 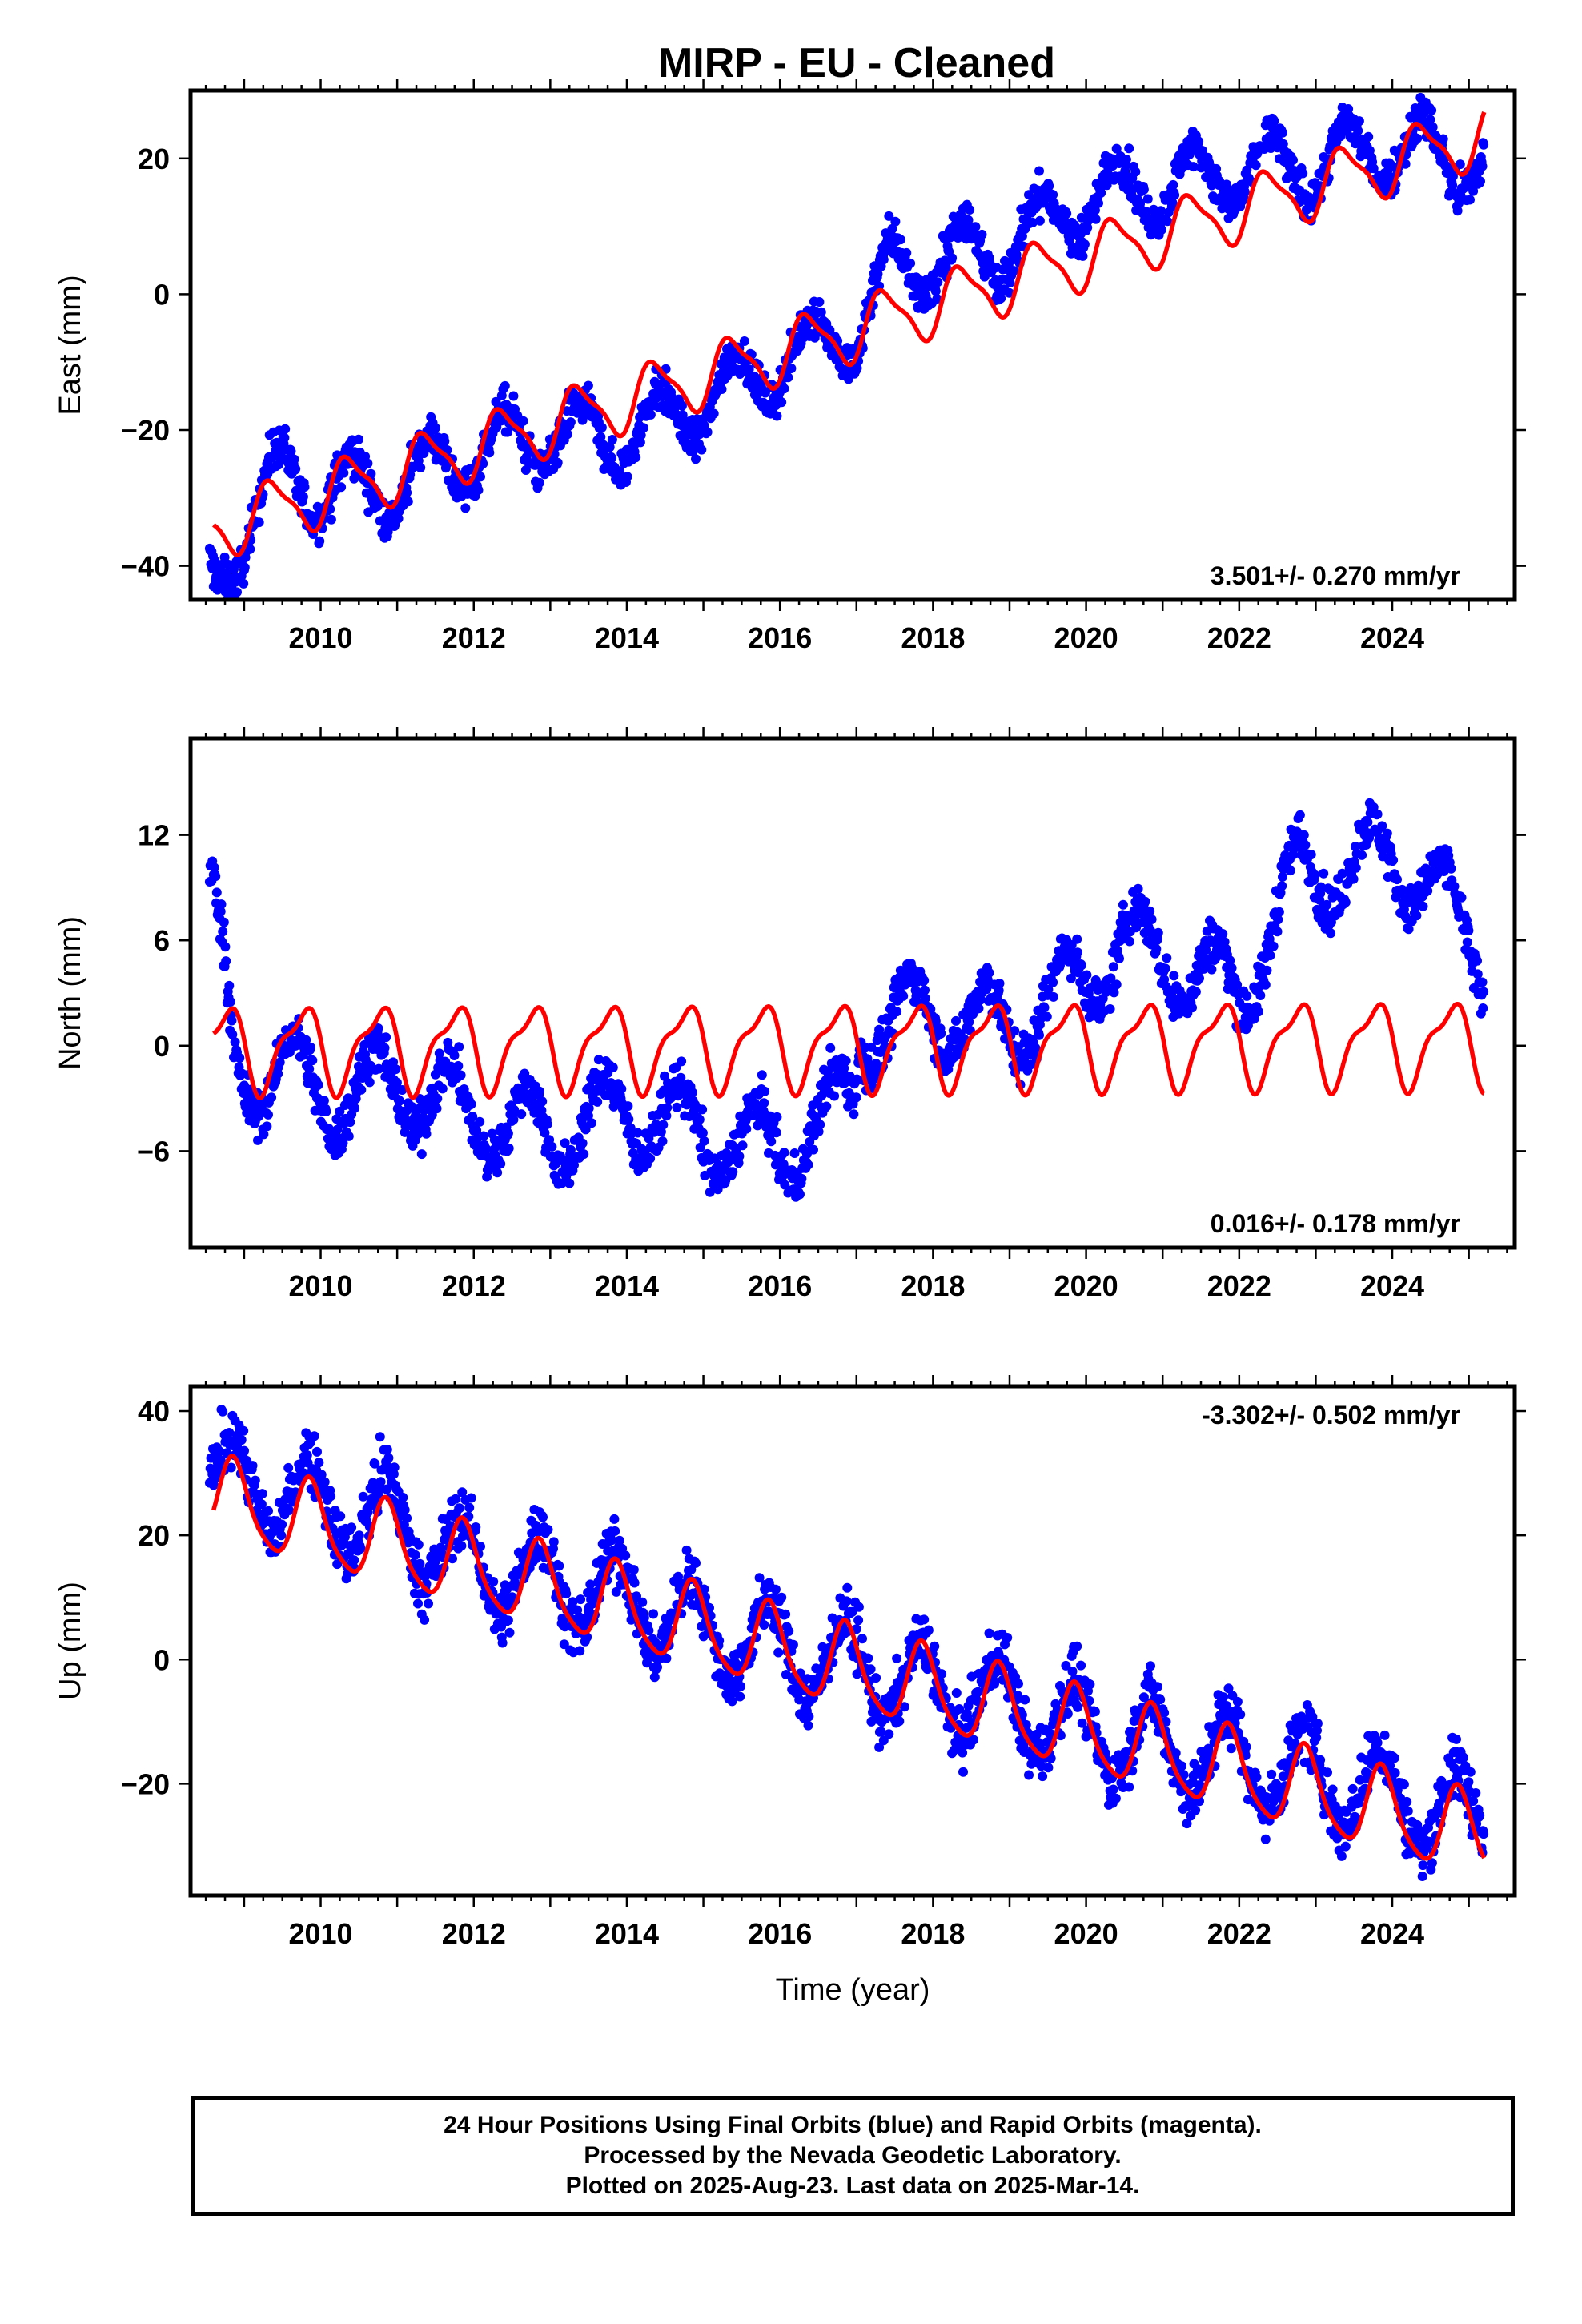 What do you see at coordinates (1392, 637) in the screenshot?
I see `x-tick-label: 2024` at bounding box center [1392, 637].